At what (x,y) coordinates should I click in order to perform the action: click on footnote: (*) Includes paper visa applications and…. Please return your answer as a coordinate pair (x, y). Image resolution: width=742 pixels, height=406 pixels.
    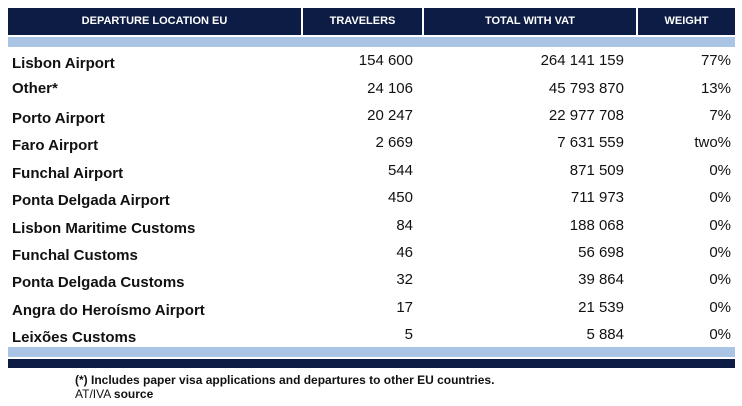
    Looking at the image, I should click on (285, 380).